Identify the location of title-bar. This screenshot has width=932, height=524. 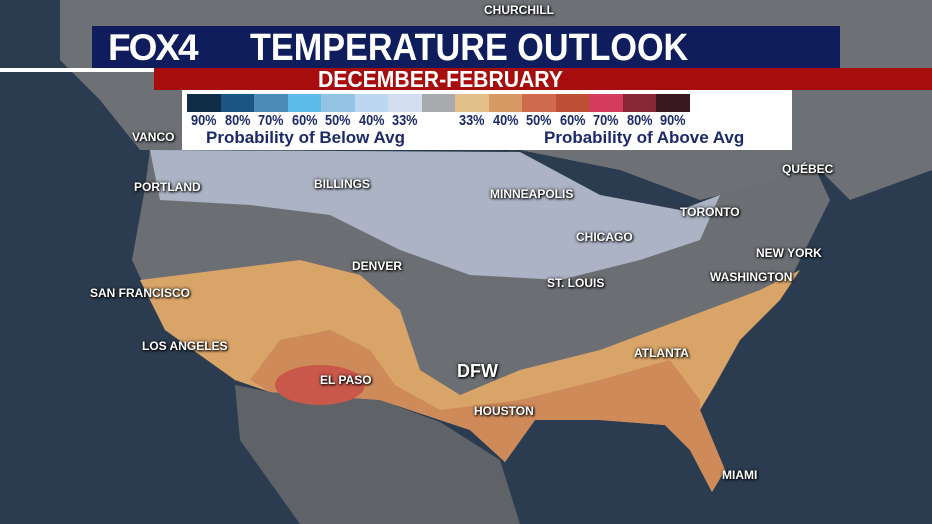
(466, 47).